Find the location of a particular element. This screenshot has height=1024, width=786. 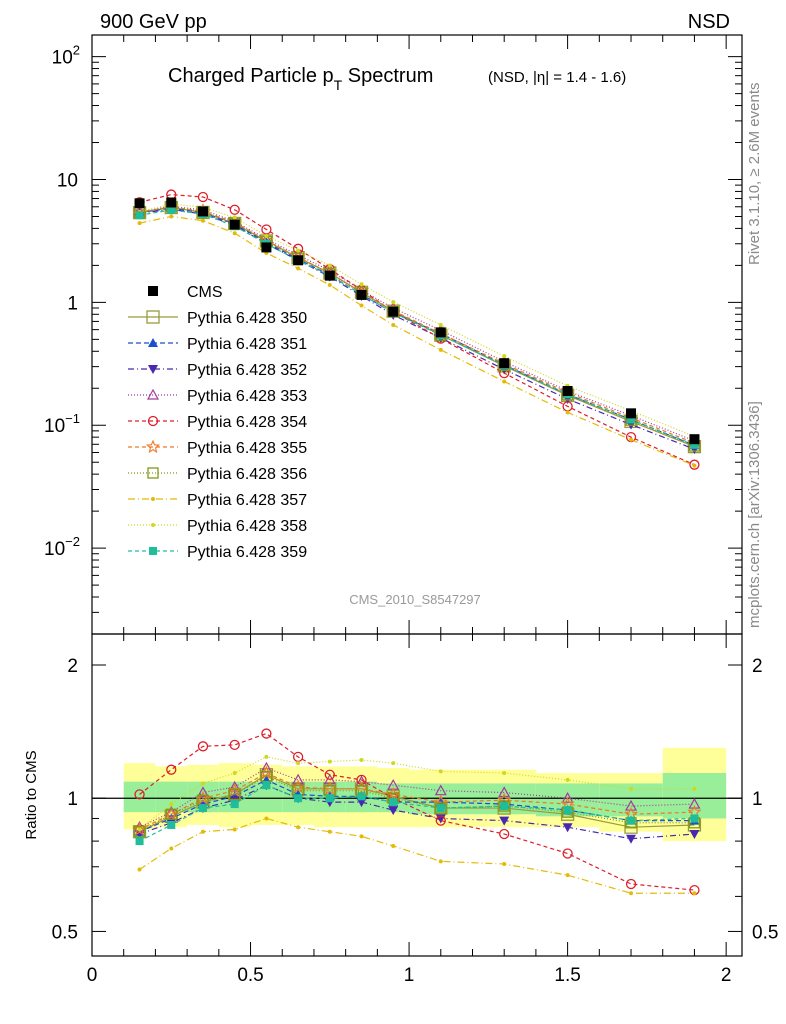

rivet-label: Rivet 3.1.10, ≥ 2.6M events is located at coordinates (754, 174).